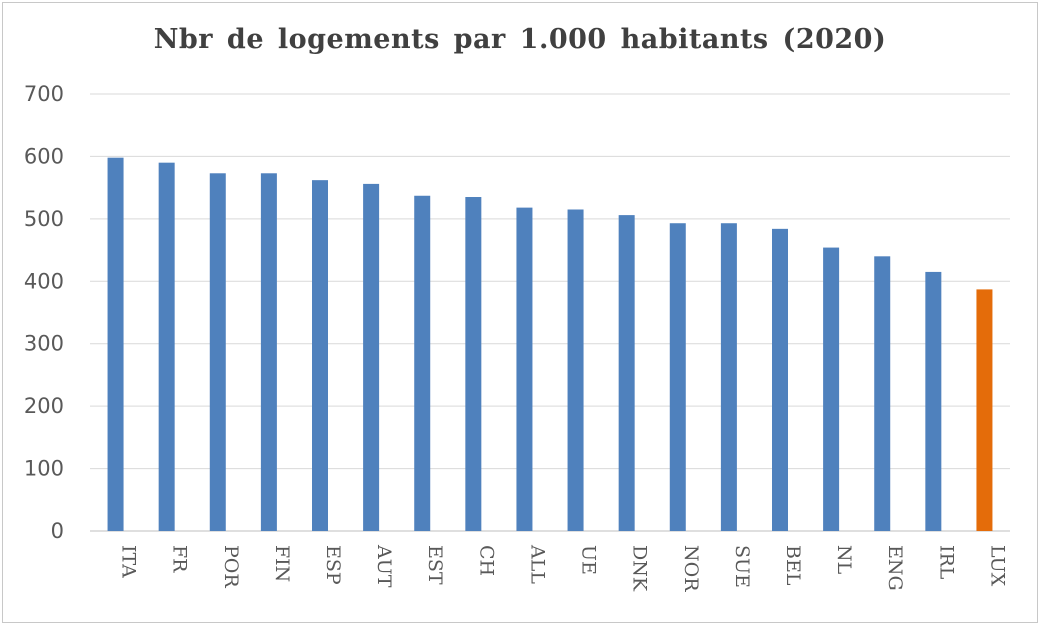  I want to click on x-tick-label: LUX, so click(997, 566).